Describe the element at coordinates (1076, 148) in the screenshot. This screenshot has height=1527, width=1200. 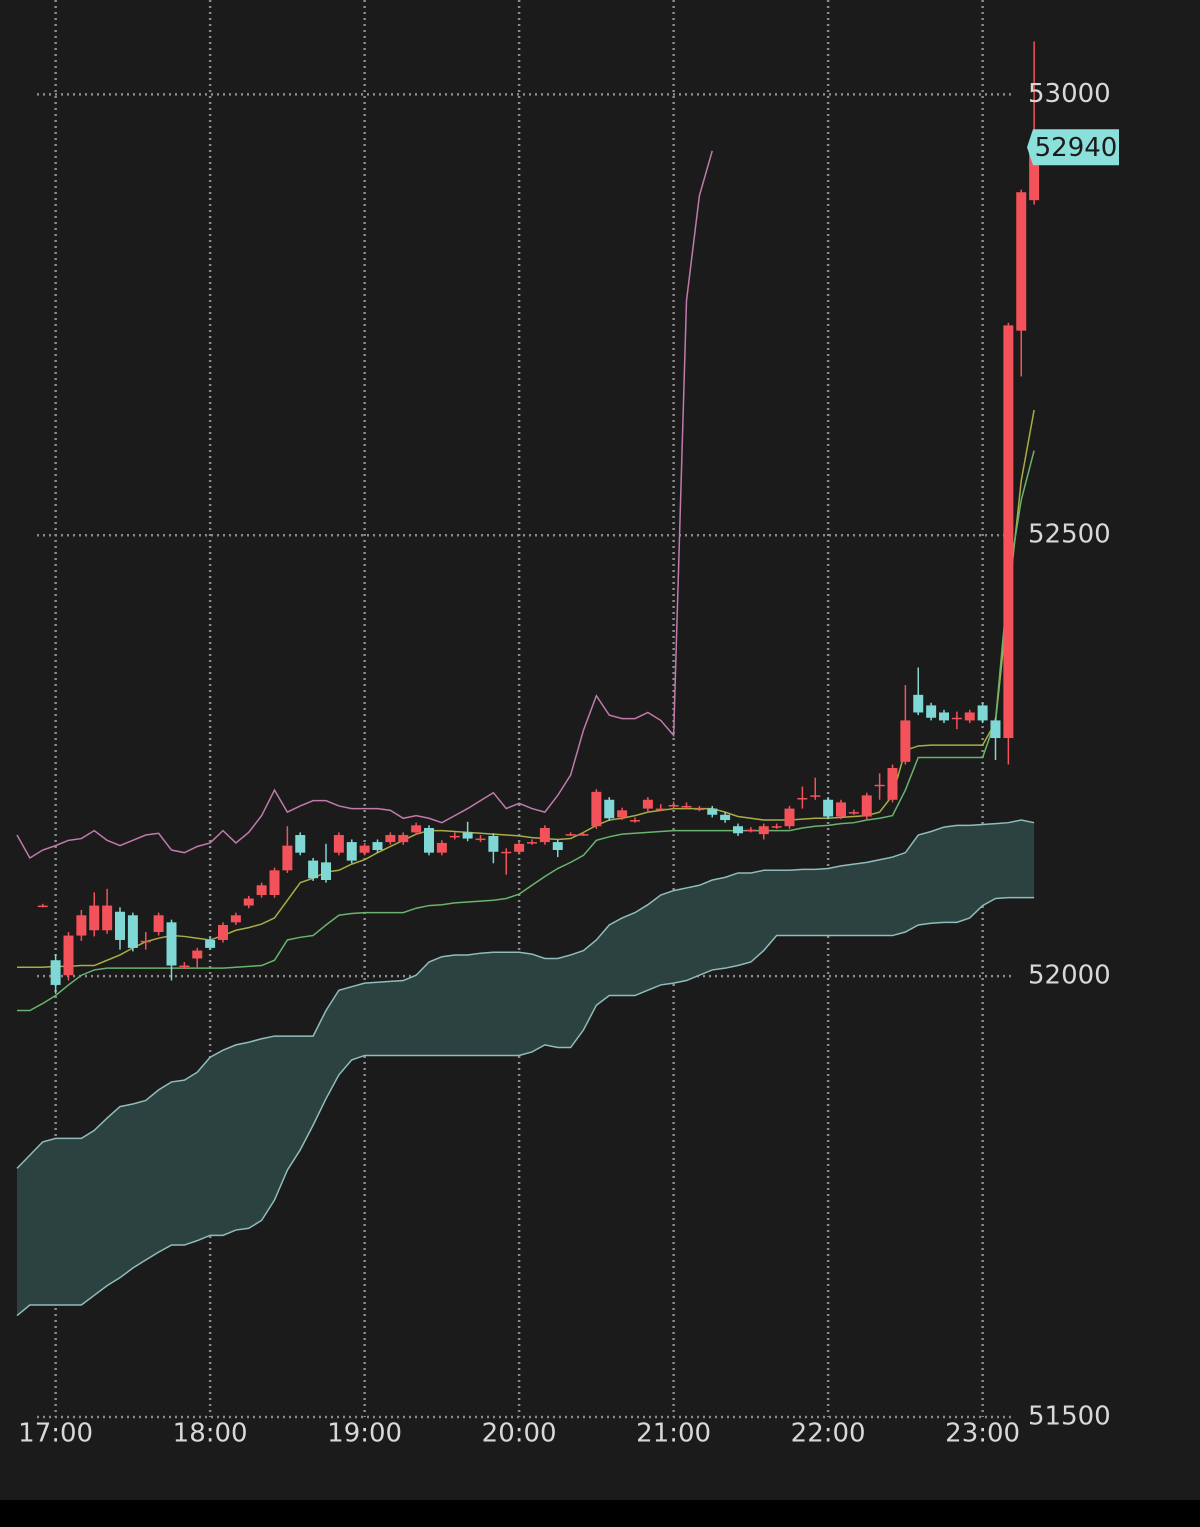
I see `last-price-label: 52940` at that location.